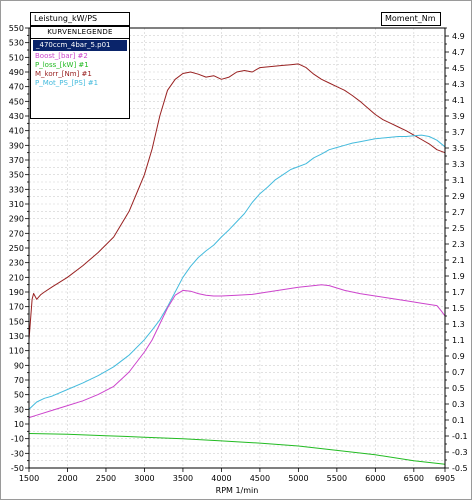 The height and width of the screenshot is (500, 472). Describe the element at coordinates (458, 260) in the screenshot. I see `right-tick-label: 2.1` at that location.